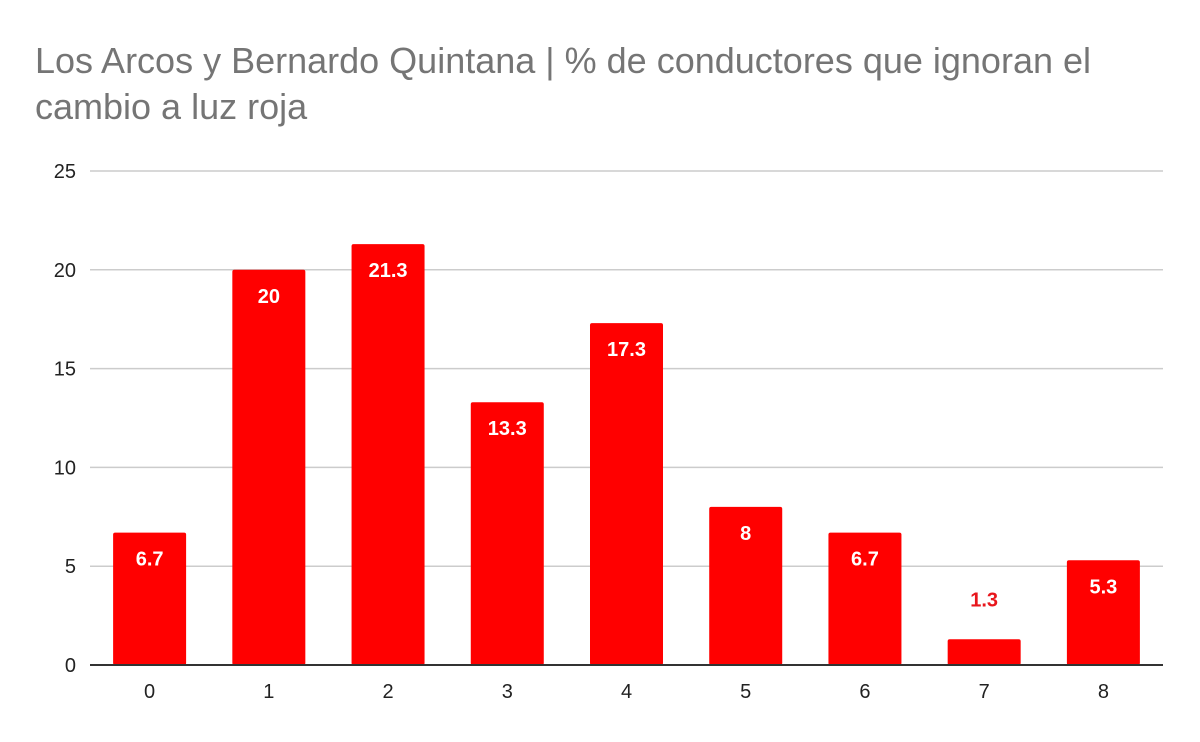  I want to click on x-tick-label: 3, so click(507, 692).